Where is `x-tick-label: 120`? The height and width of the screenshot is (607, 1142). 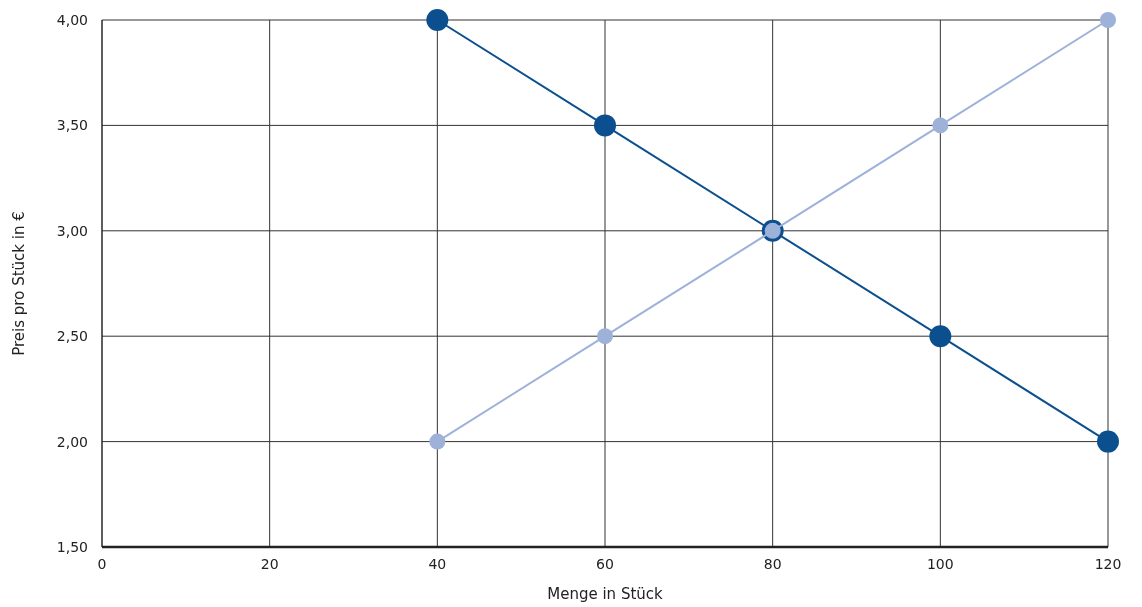 x-tick-label: 120 is located at coordinates (1108, 564).